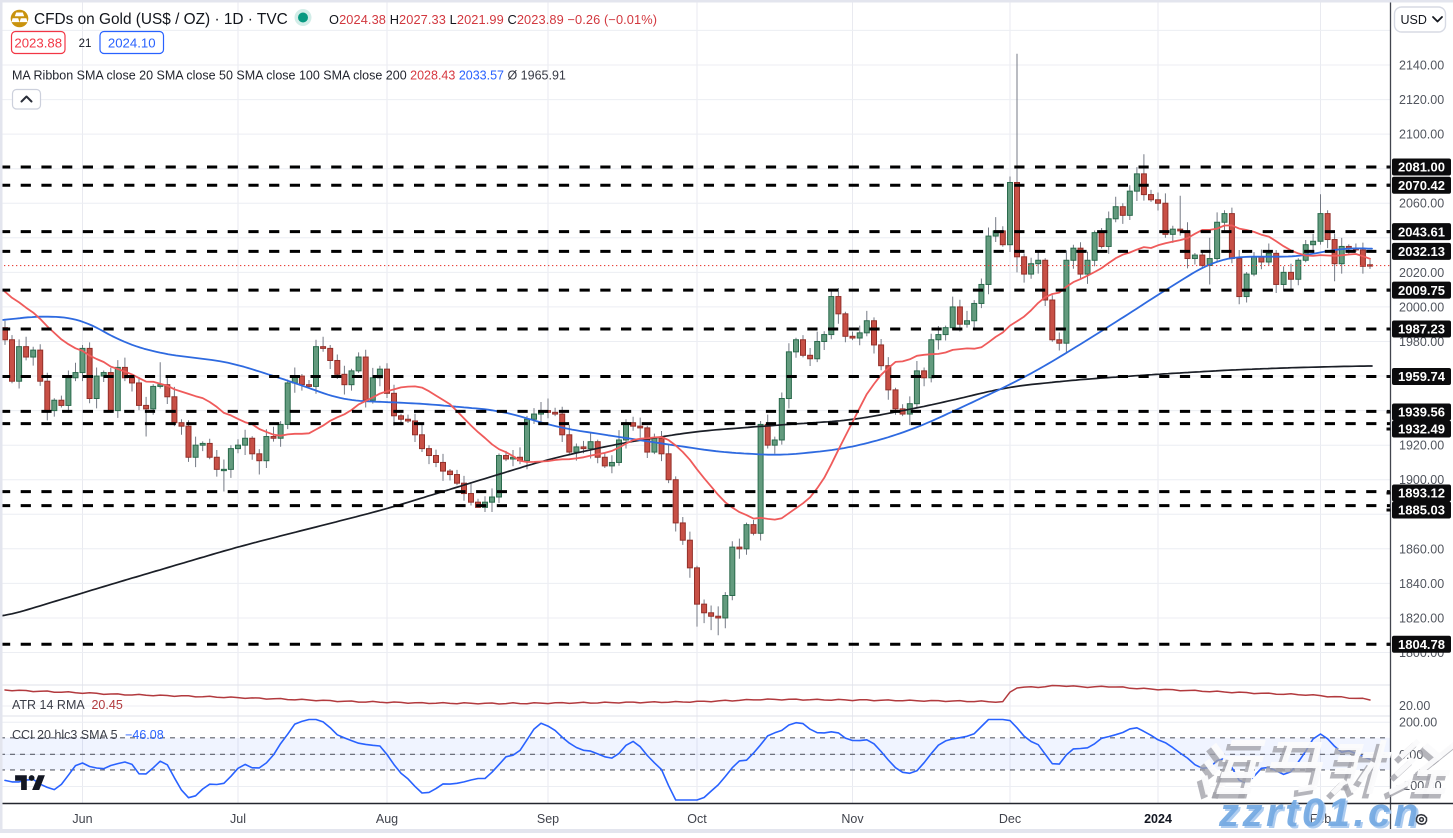 This screenshot has width=1453, height=838. Describe the element at coordinates (1421, 251) in the screenshot. I see `svg-text: 2032.13` at that location.